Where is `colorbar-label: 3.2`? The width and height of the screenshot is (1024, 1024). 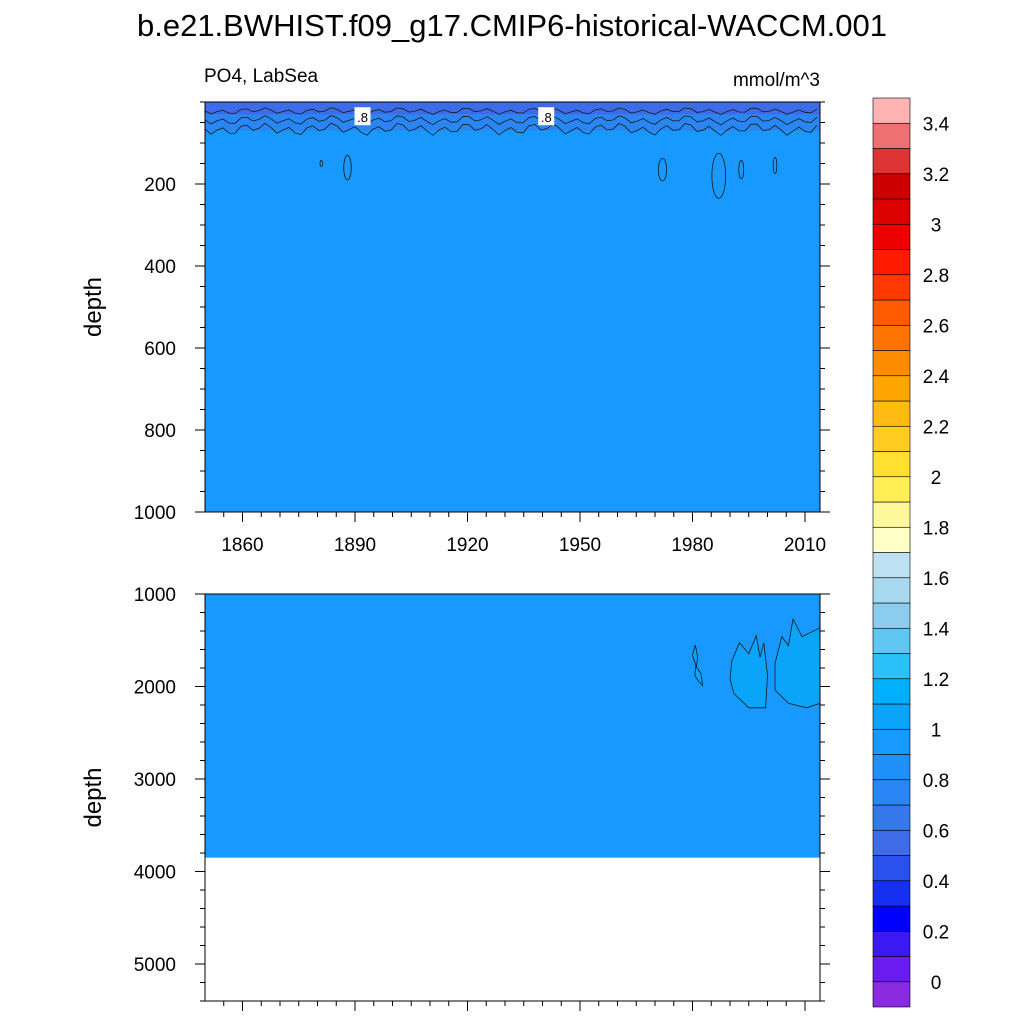
colorbar-label: 3.2 is located at coordinates (936, 175).